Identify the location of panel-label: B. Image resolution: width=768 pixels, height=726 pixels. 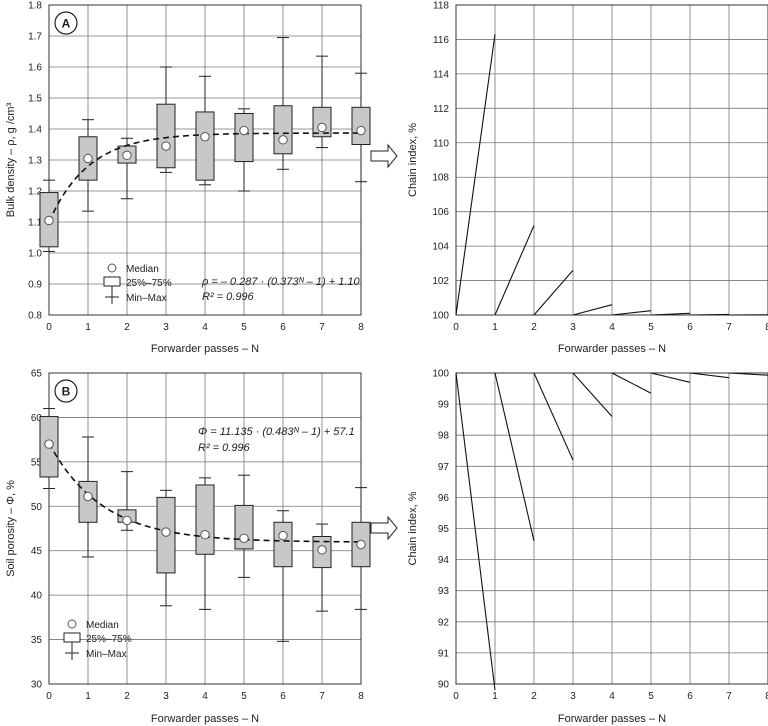
(66, 392).